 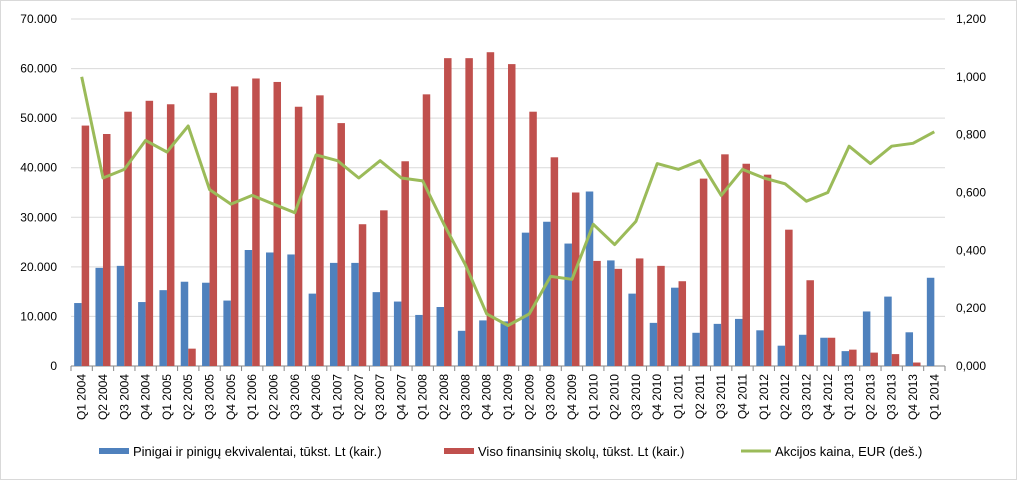 I want to click on left-tick-label: 30.000, so click(x=38, y=217).